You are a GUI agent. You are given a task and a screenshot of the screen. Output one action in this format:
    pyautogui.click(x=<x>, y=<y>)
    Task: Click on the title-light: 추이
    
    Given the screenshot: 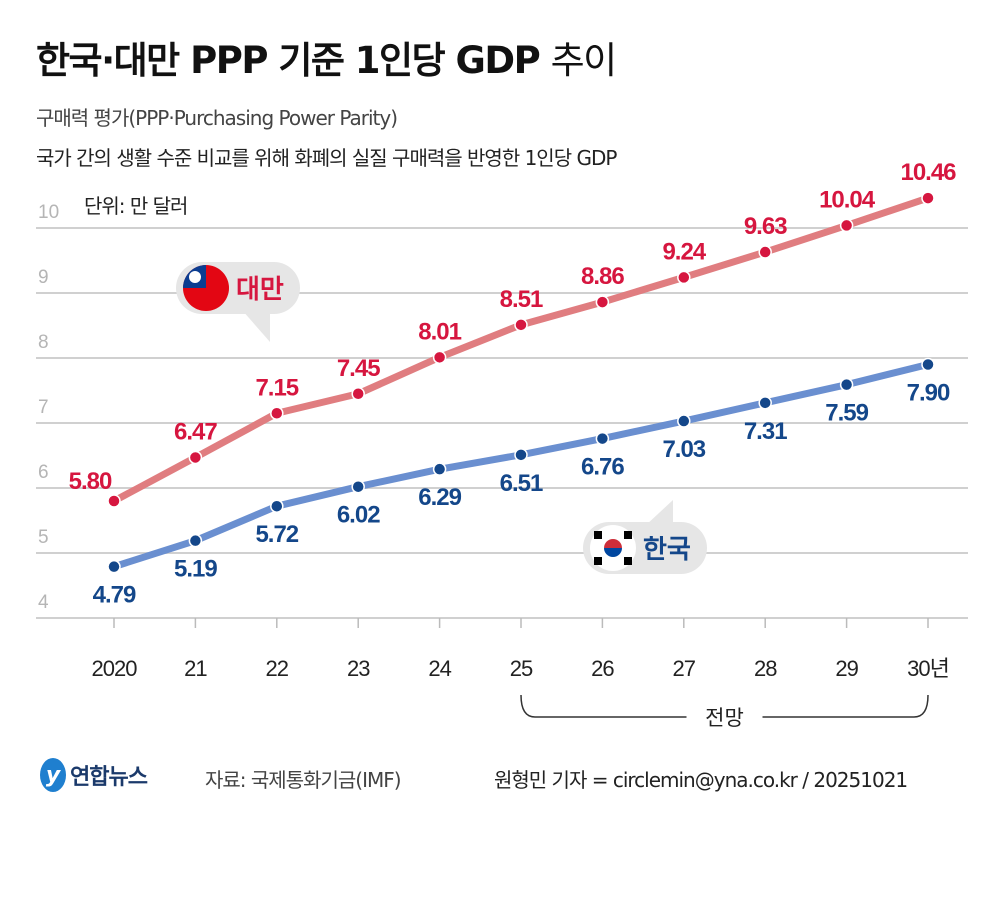 What is the action you would take?
    pyautogui.click(x=584, y=60)
    